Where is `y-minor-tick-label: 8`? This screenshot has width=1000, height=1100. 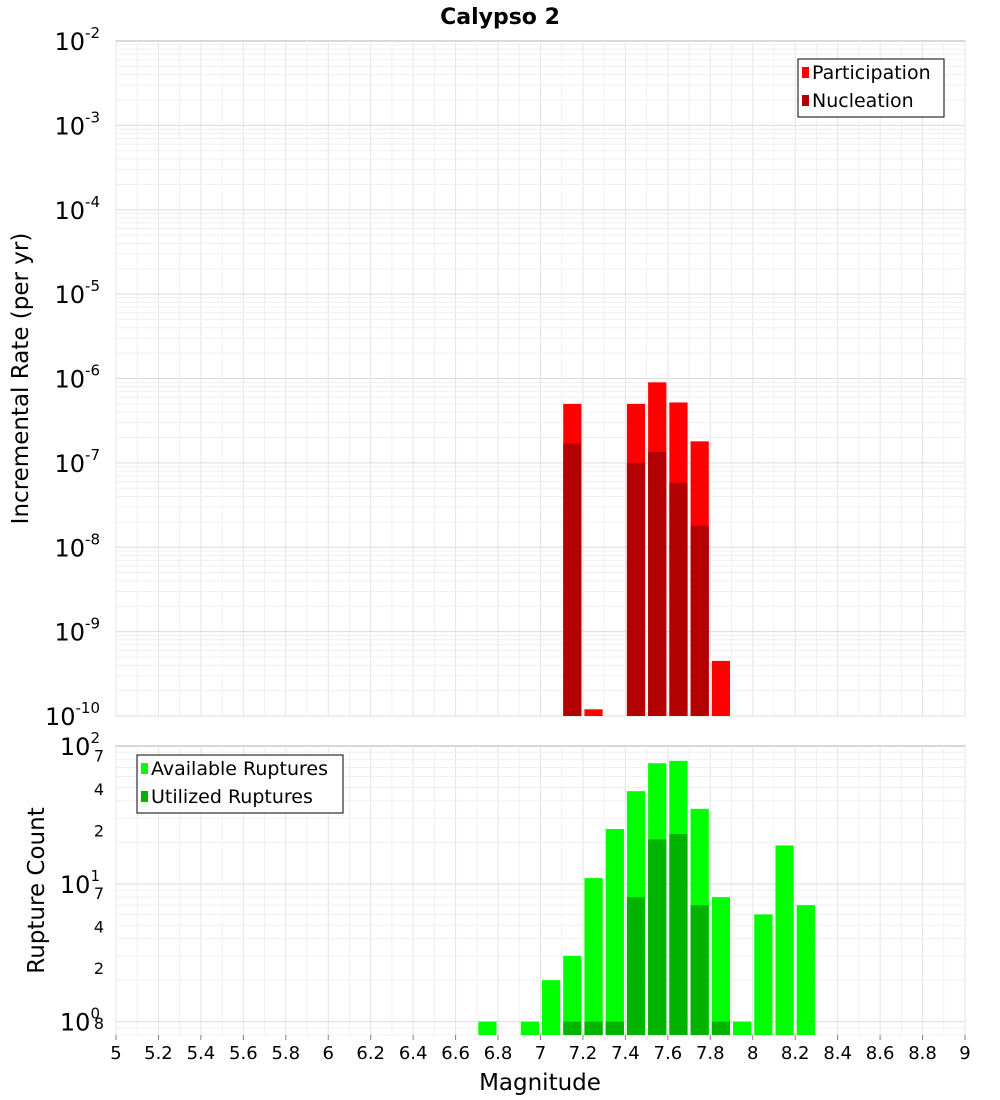 y-minor-tick-label: 8 is located at coordinates (99, 1023).